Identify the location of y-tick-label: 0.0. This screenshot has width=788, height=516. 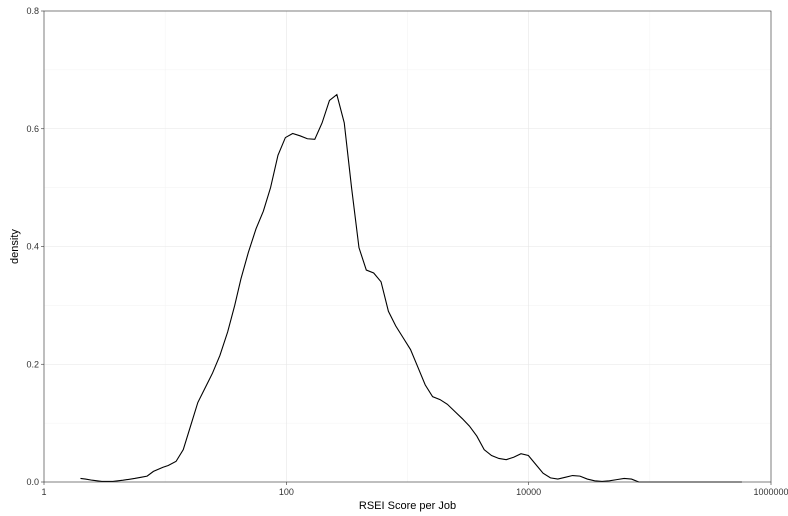
(32, 482).